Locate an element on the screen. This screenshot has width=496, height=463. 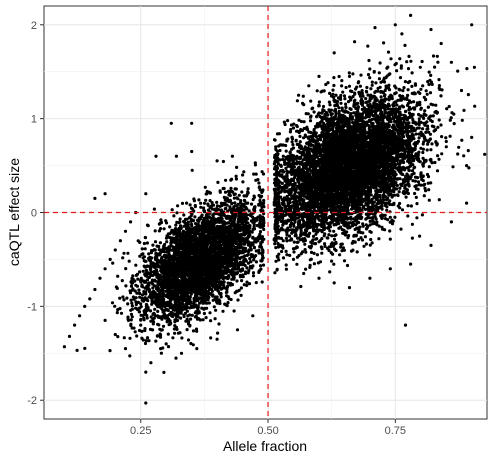
y-tick-label: 0 is located at coordinates (34, 214).